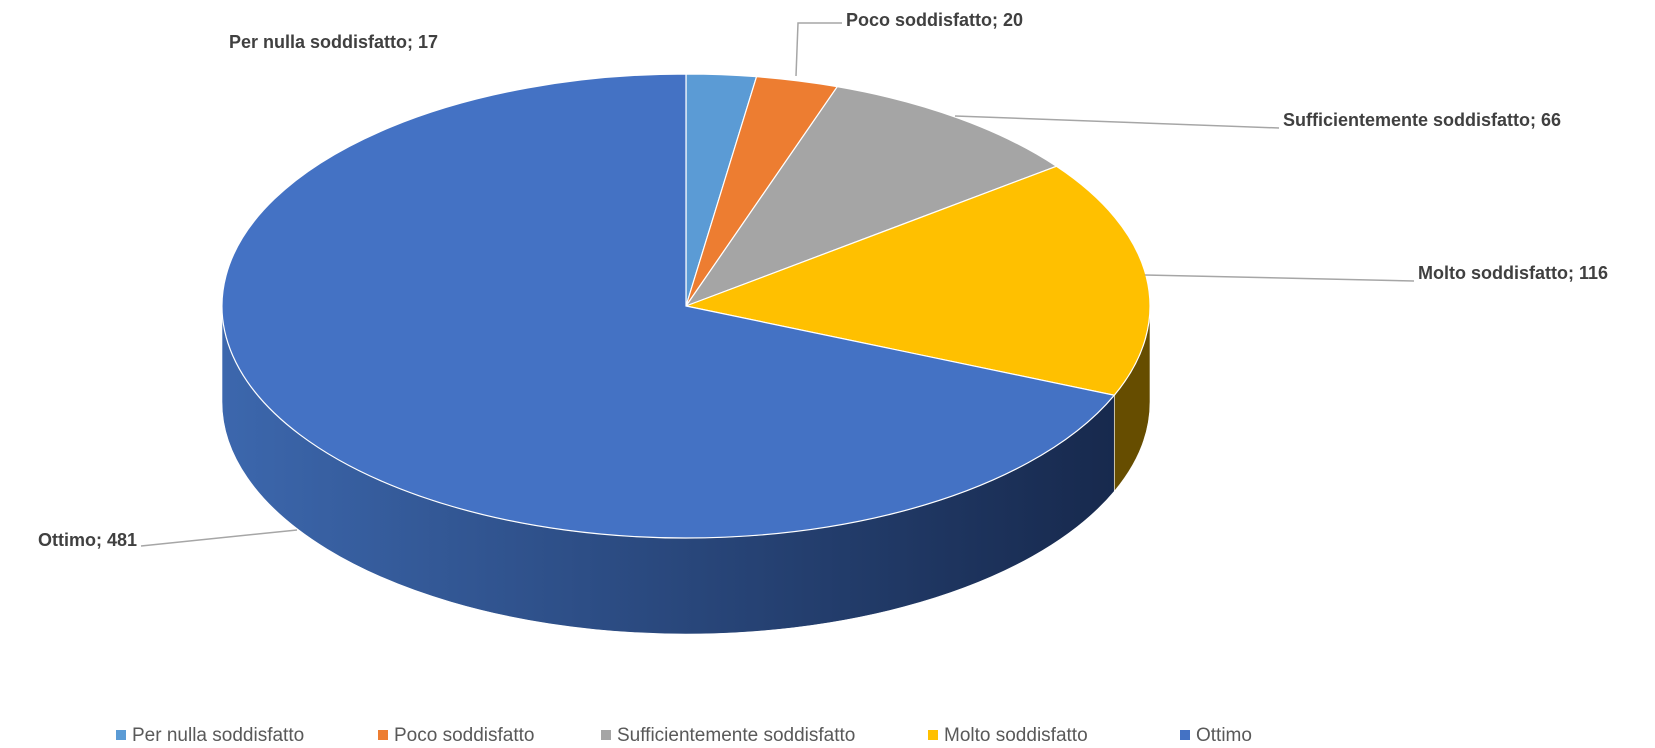  What do you see at coordinates (1016, 735) in the screenshot?
I see `legend-label: Molto soddisfatto` at bounding box center [1016, 735].